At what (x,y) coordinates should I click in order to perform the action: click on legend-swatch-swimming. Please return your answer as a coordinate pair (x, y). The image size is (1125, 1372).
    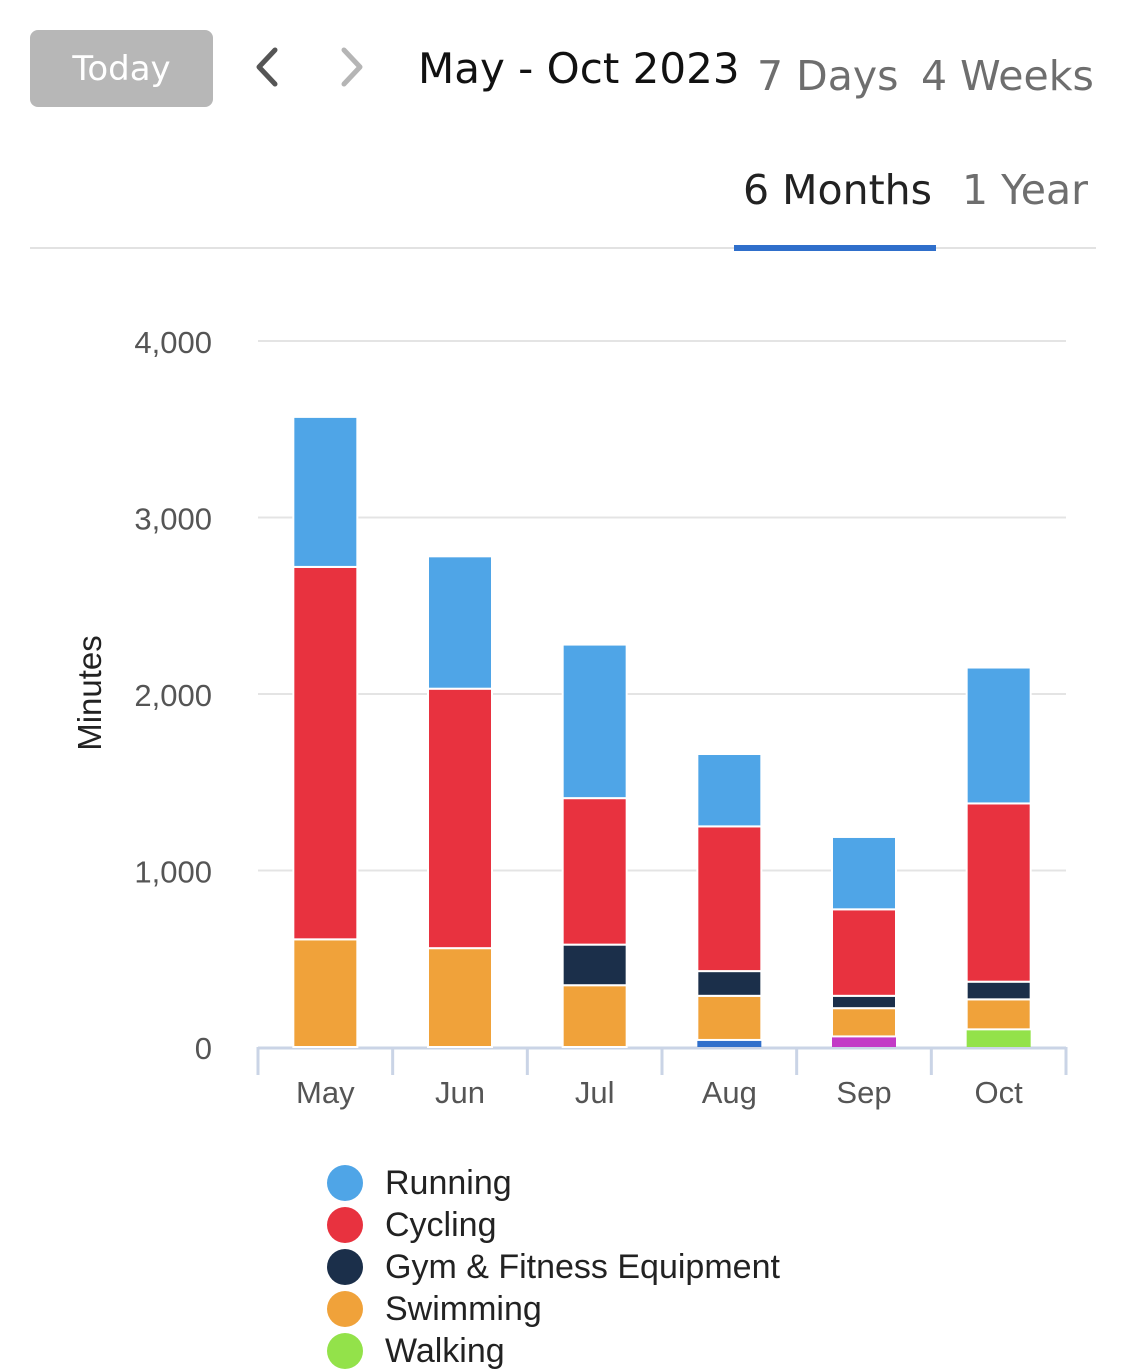
    Looking at the image, I should click on (345, 1309).